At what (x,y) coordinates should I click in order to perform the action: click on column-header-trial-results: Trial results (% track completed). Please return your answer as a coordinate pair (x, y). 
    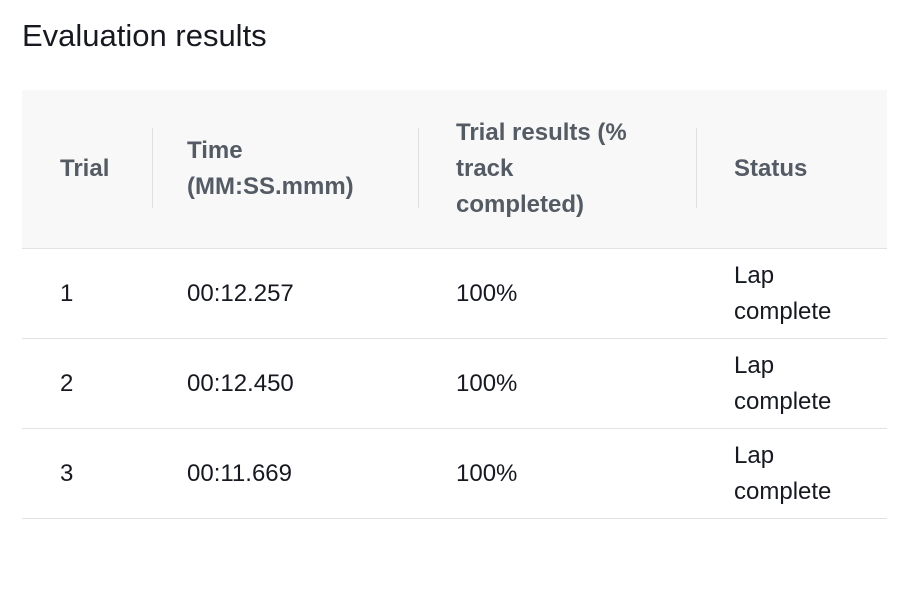
    Looking at the image, I should click on (558, 169).